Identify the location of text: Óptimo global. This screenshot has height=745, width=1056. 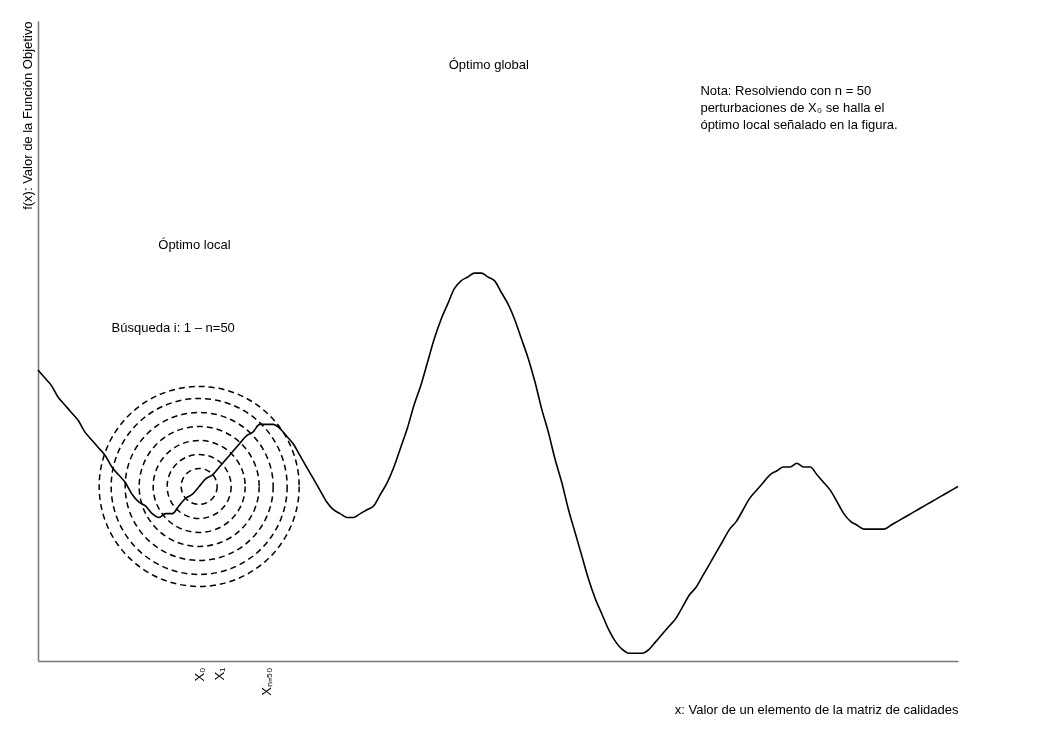
(489, 65).